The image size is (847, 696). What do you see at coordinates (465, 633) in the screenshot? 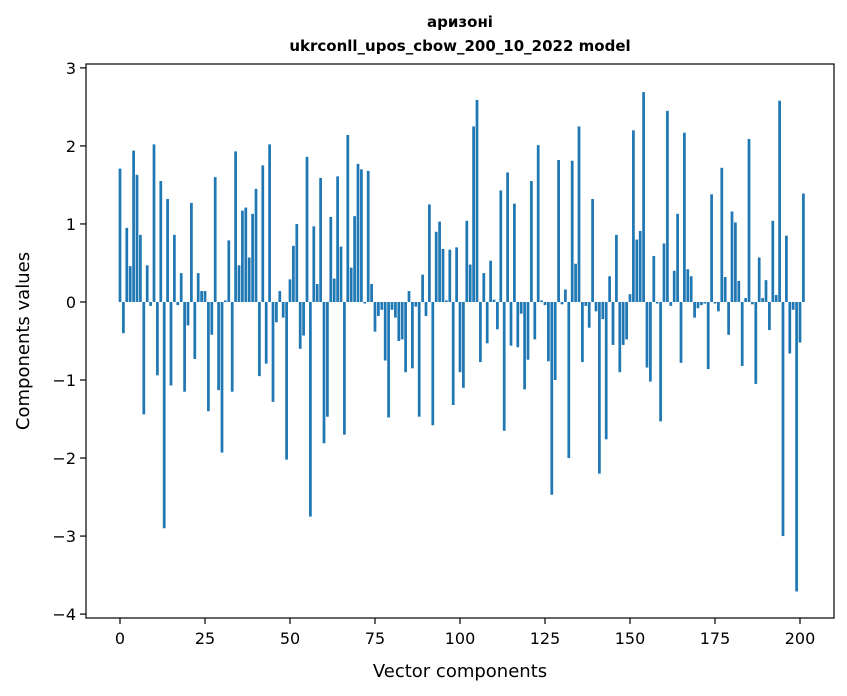
I see `x-axis: 0 25 50 75 100 125 150 175 200` at bounding box center [465, 633].